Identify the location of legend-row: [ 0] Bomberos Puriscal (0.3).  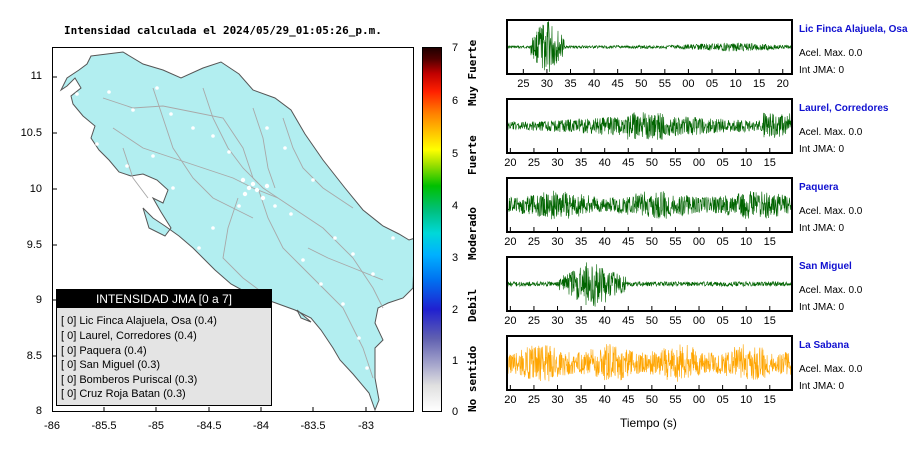
(129, 380).